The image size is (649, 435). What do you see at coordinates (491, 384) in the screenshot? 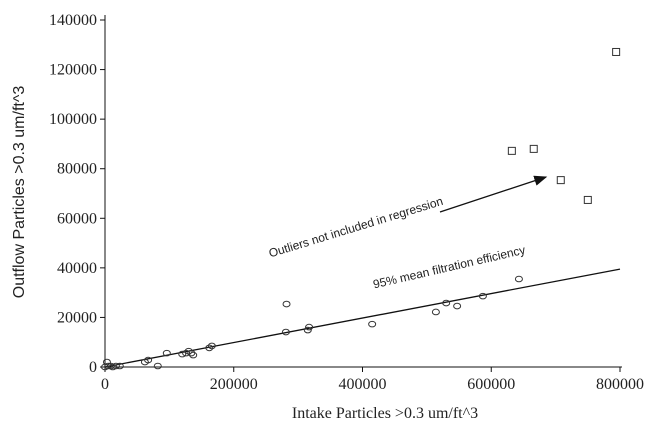
I see `x-tick-label: 600000` at bounding box center [491, 384].